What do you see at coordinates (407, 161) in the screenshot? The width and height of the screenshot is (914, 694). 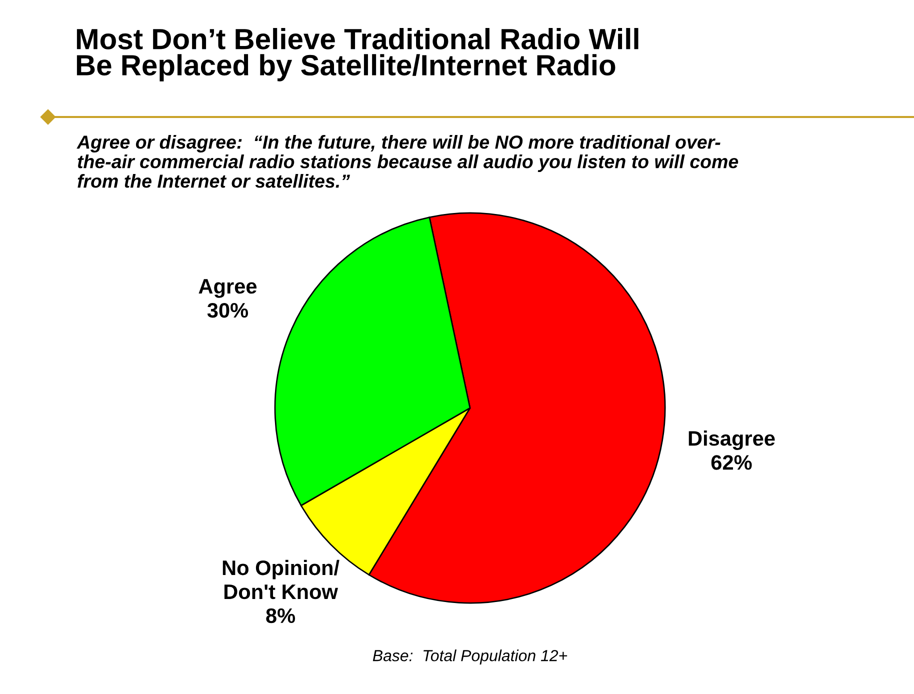 I see `chart-subtitle: Agree or disagree: “In the future, there will be NO more traditional over- the-air commercial radio stations because all audio you listen to will come from the Internet or satellites.”` at bounding box center [407, 161].